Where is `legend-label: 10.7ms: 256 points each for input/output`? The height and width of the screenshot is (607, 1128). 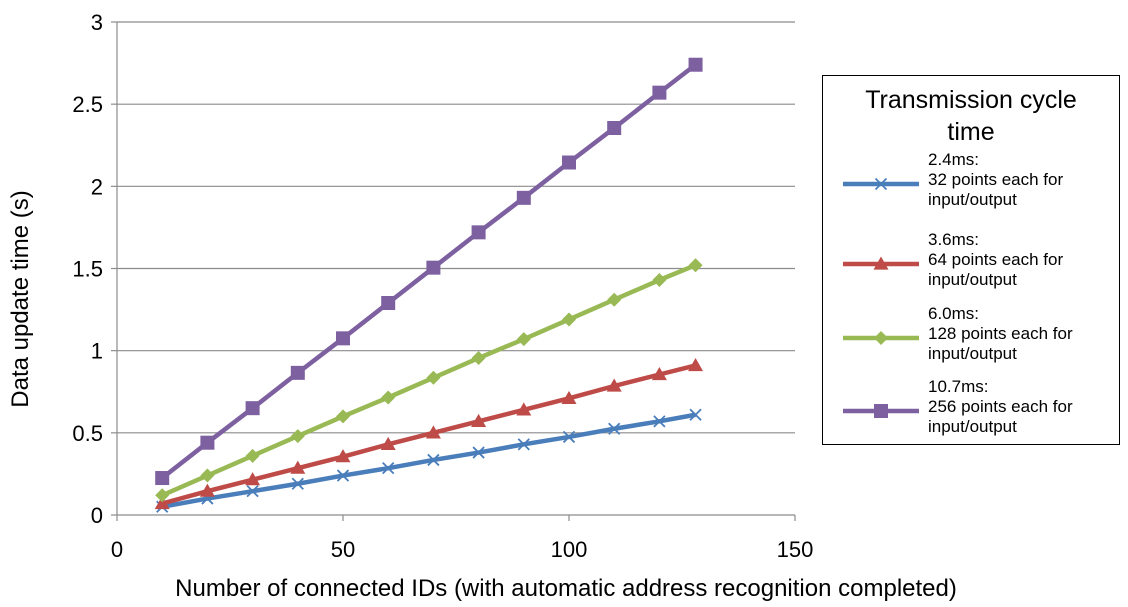 legend-label: 10.7ms: 256 points each for input/output is located at coordinates (1023, 407).